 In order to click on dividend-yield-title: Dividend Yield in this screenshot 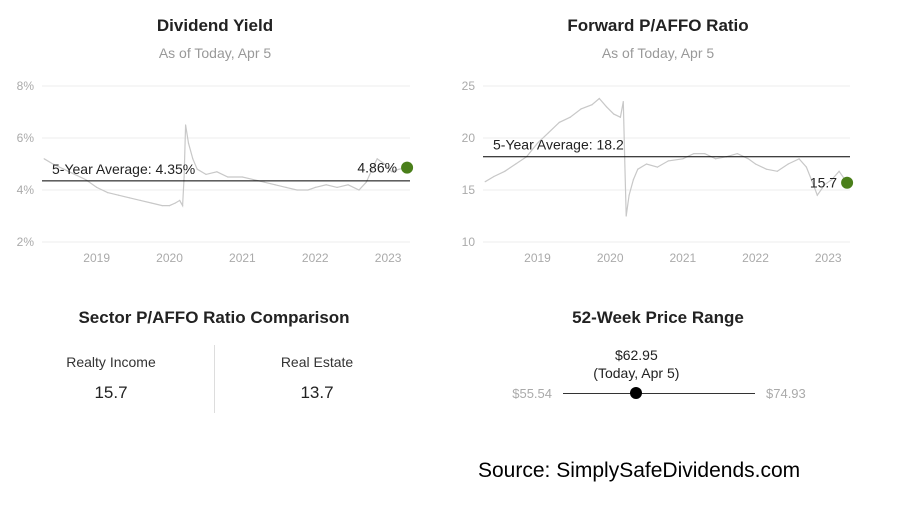, I will do `click(215, 25)`.